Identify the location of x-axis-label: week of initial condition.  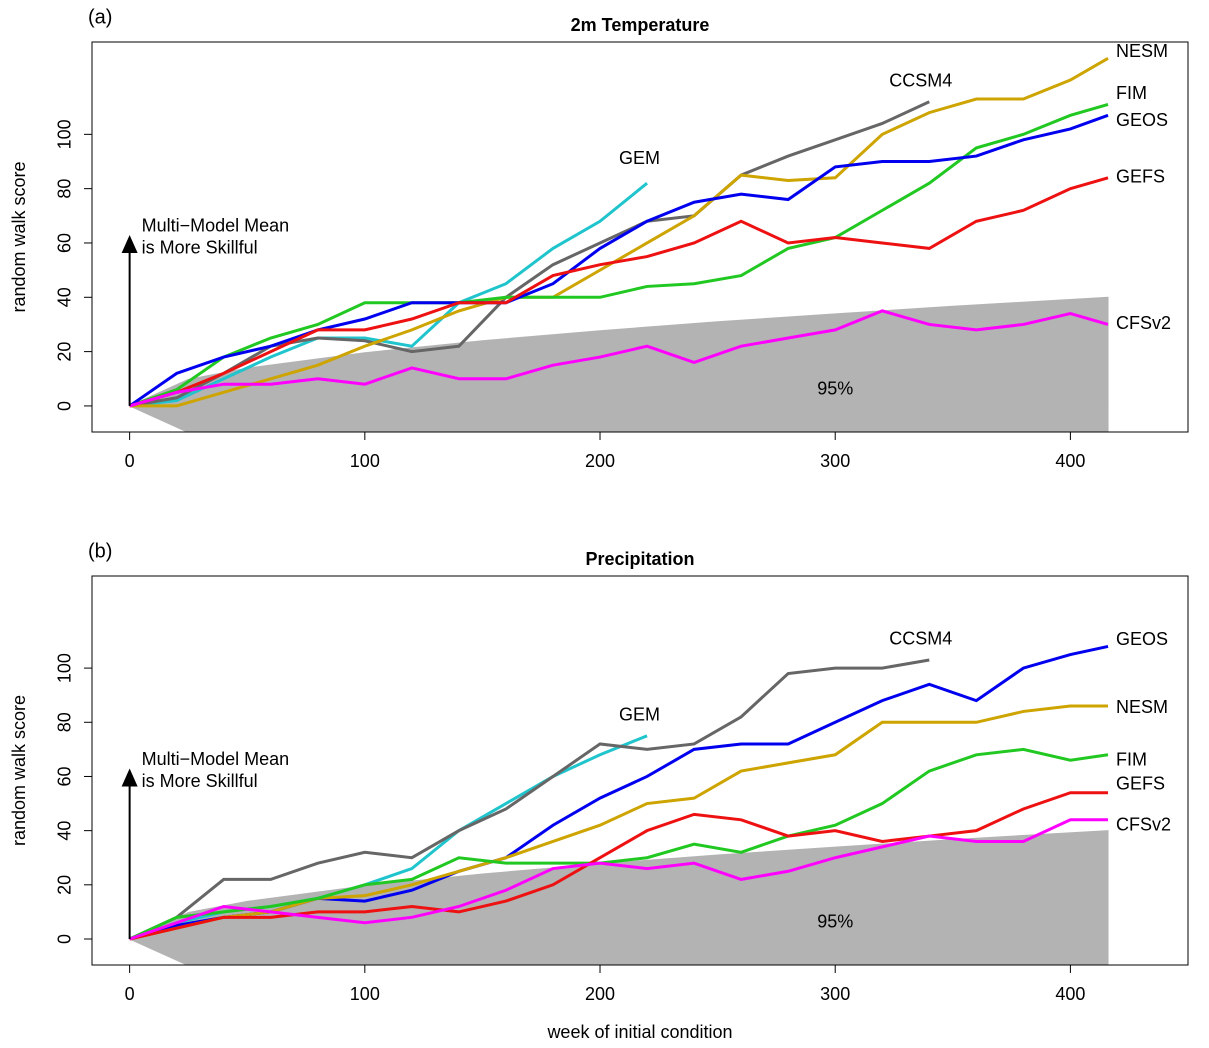
(639, 1032).